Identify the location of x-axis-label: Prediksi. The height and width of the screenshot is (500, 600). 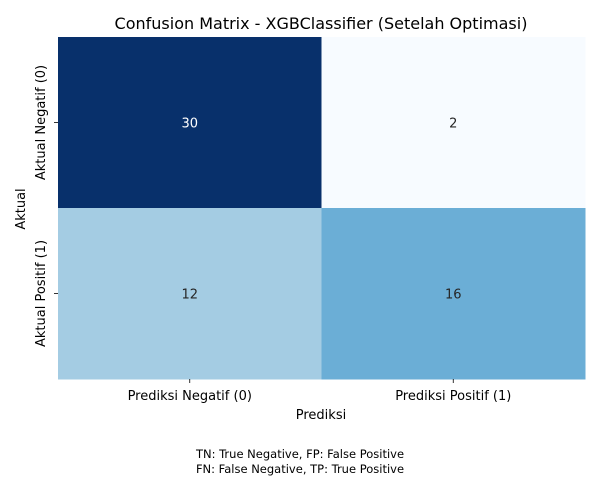
(321, 415).